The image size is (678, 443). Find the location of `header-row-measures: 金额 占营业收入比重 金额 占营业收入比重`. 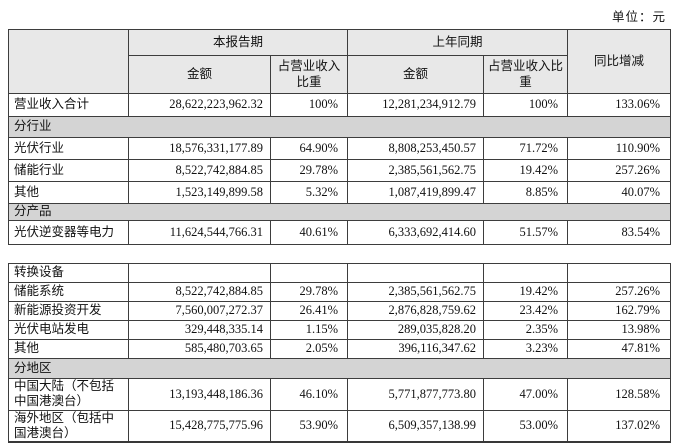

header-row-measures: 金额 占营业收入比重 金额 占营业收入比重 is located at coordinates (340, 74).